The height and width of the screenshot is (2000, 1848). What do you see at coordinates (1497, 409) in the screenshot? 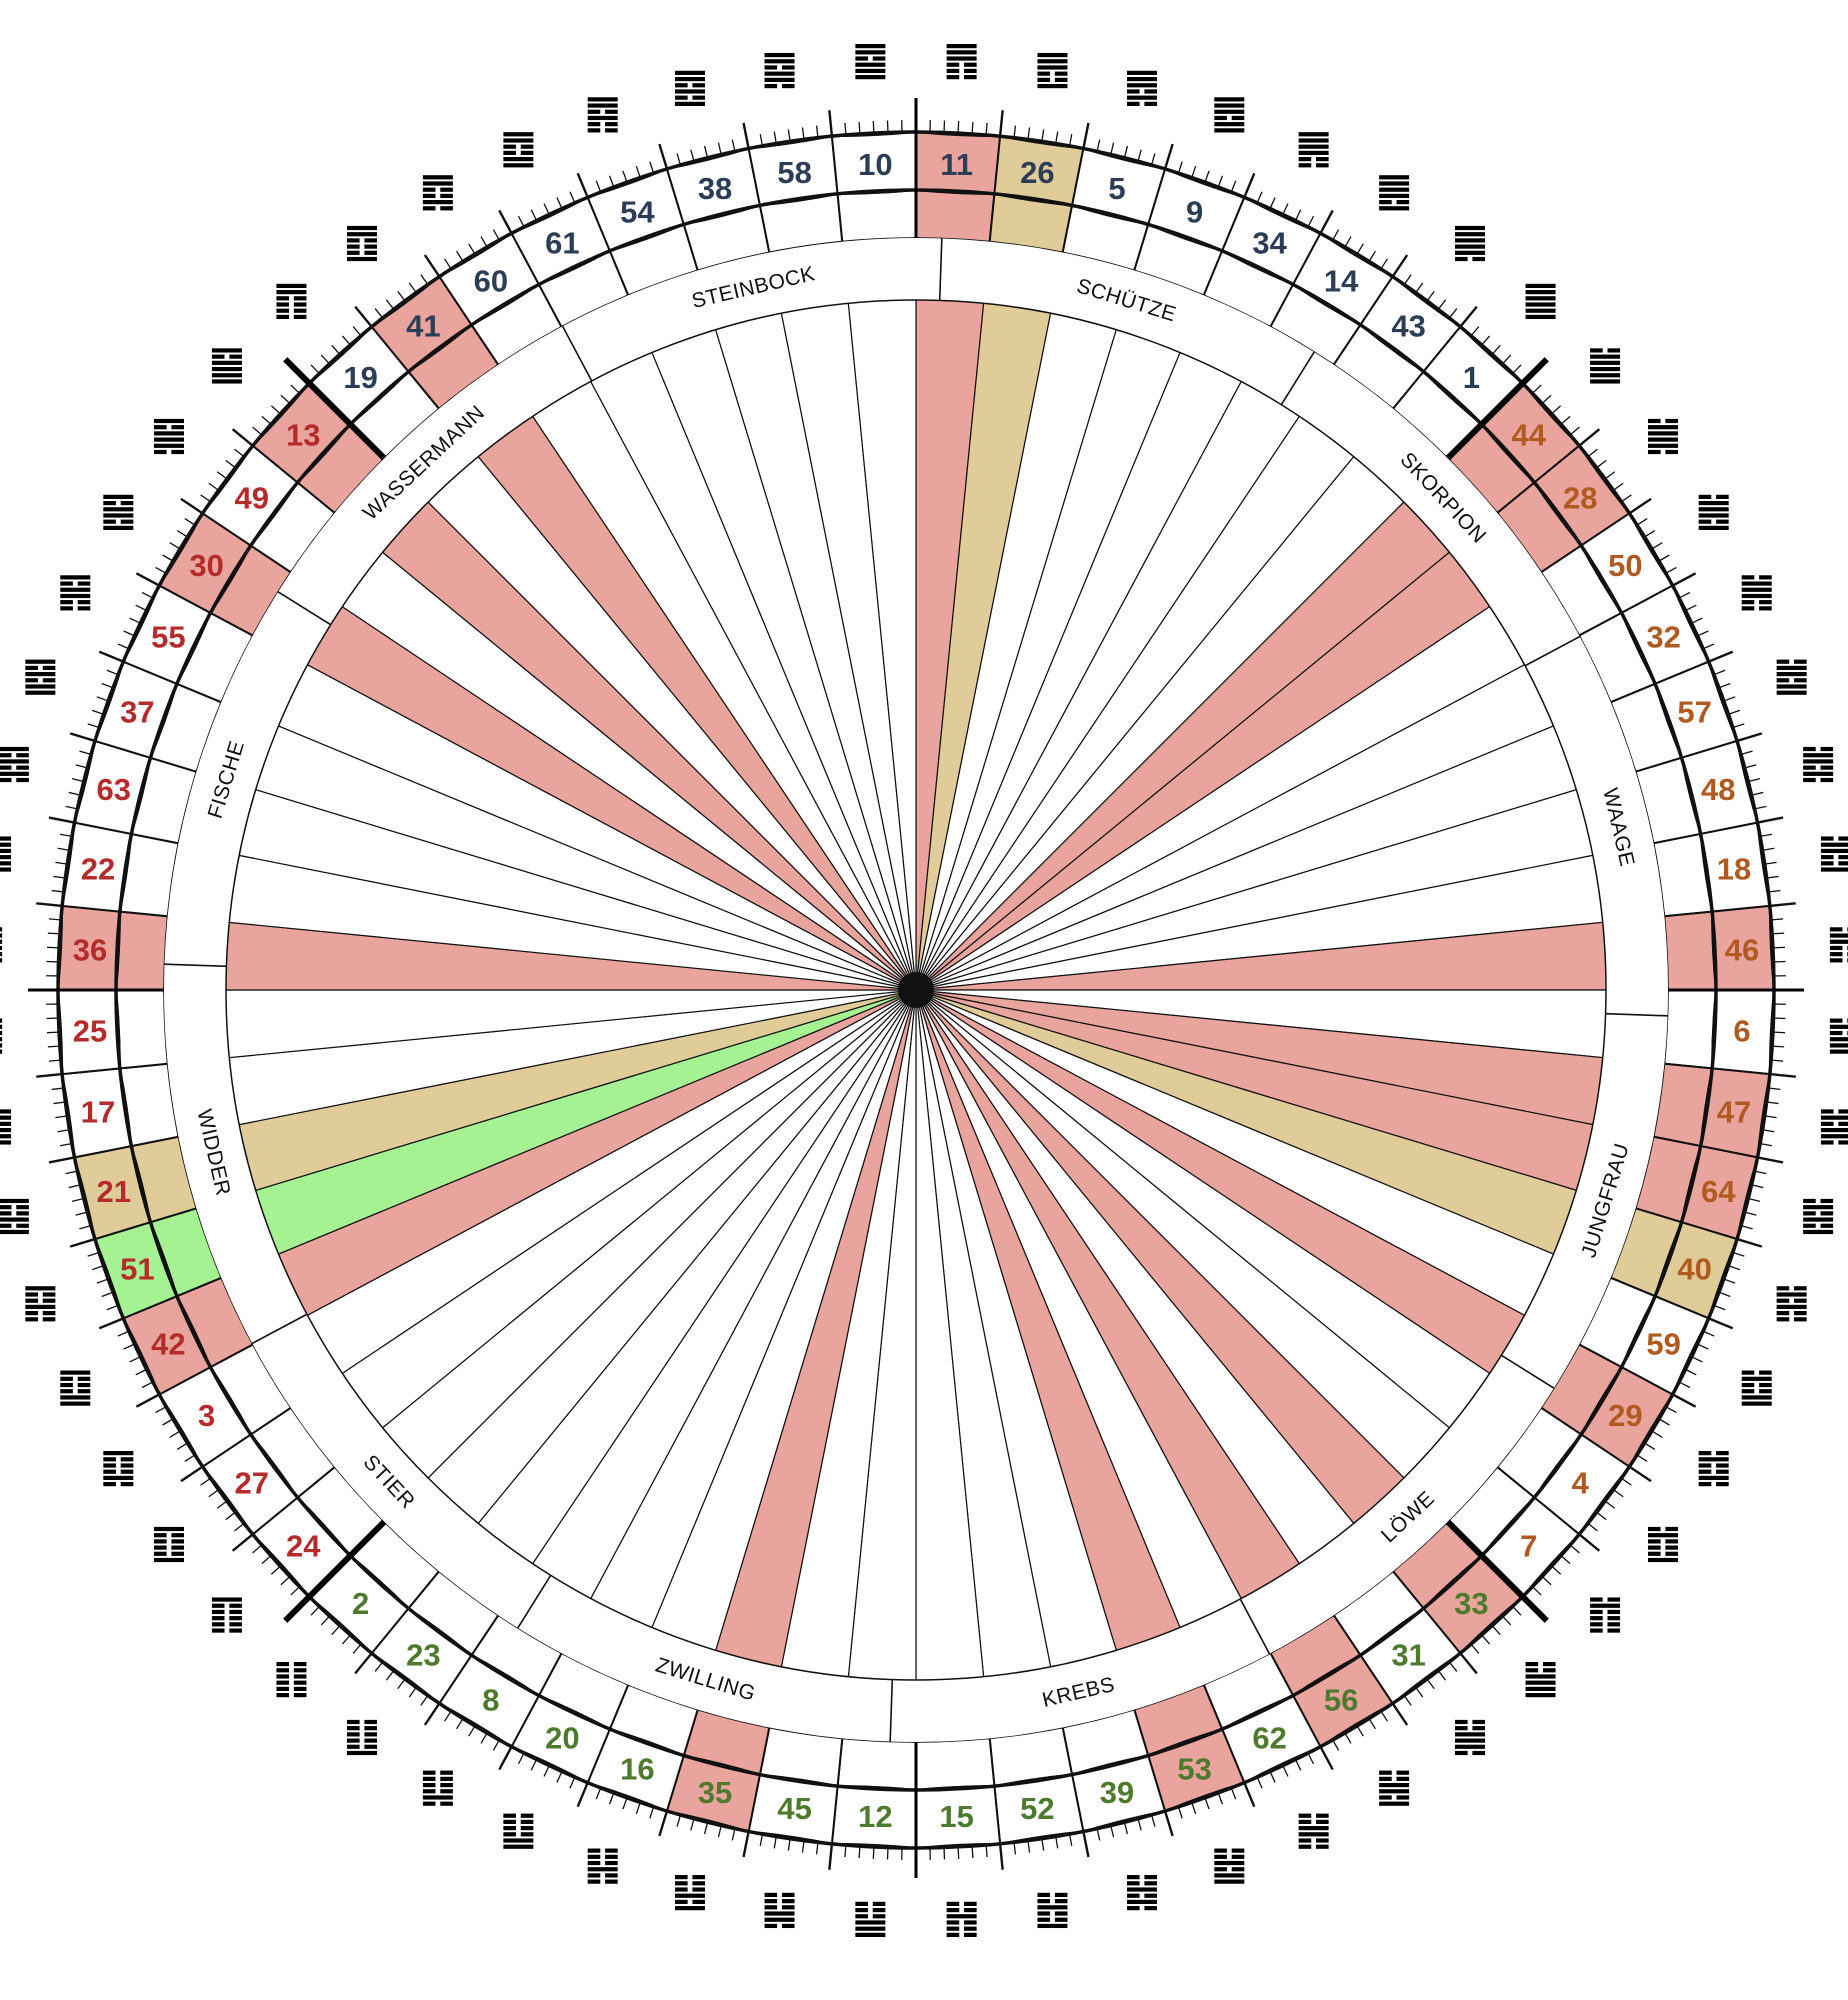
I see `quarter-divider` at bounding box center [1497, 409].